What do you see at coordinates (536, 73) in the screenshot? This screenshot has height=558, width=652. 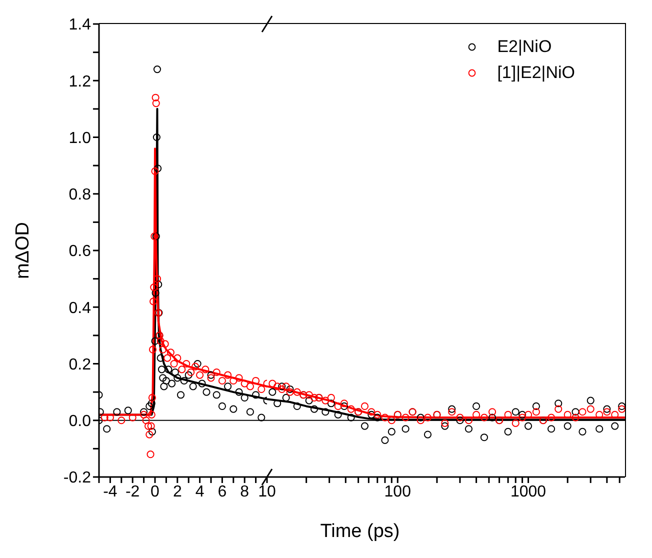 I see `legend-label: [1]|E2|NiO` at bounding box center [536, 73].